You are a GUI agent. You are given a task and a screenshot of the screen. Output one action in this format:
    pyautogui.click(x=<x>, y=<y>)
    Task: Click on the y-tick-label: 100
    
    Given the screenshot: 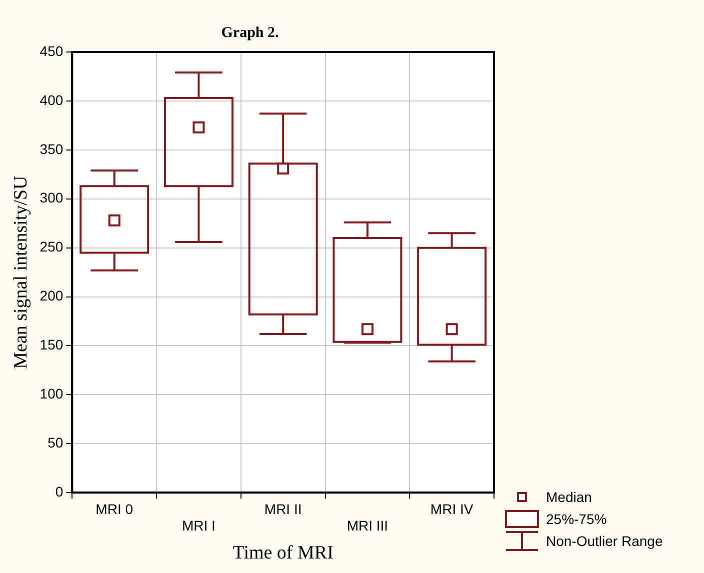 What is the action you would take?
    pyautogui.click(x=52, y=394)
    